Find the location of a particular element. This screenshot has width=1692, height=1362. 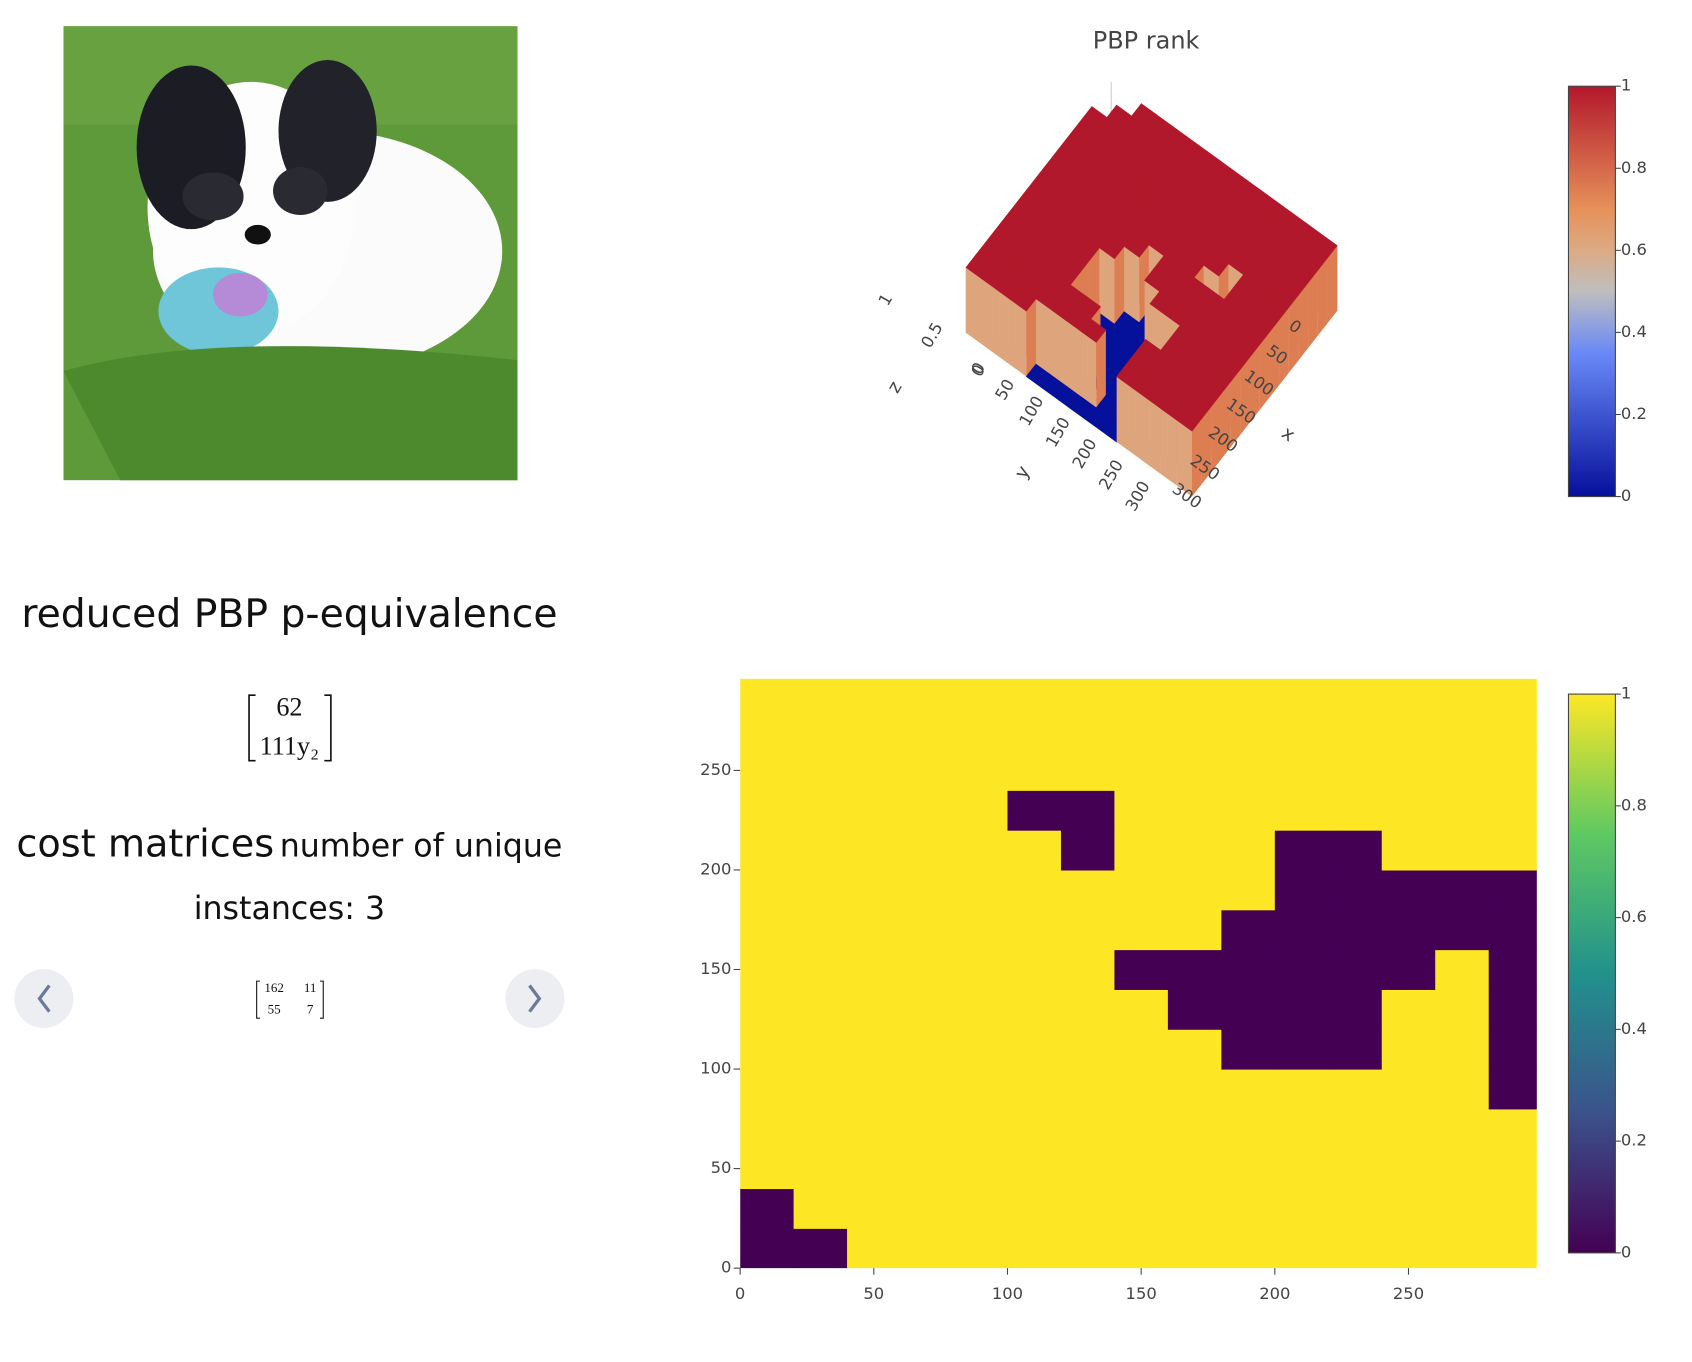

tick-label: 150 is located at coordinates (1058, 432).